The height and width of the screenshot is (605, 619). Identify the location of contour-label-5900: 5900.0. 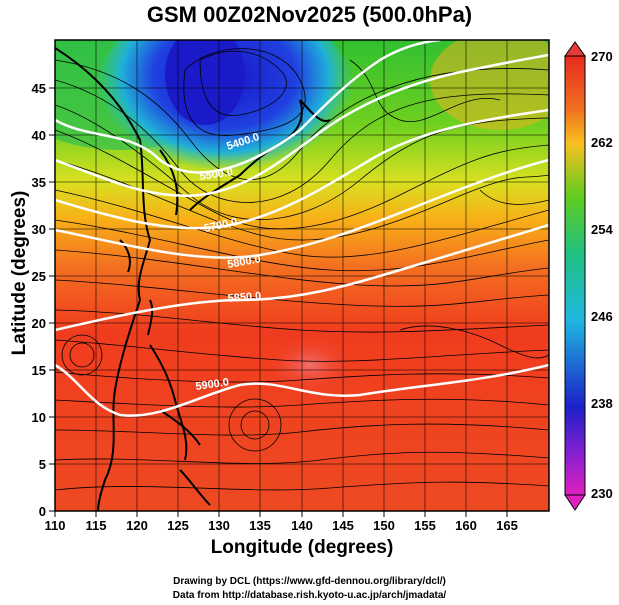
(212, 384).